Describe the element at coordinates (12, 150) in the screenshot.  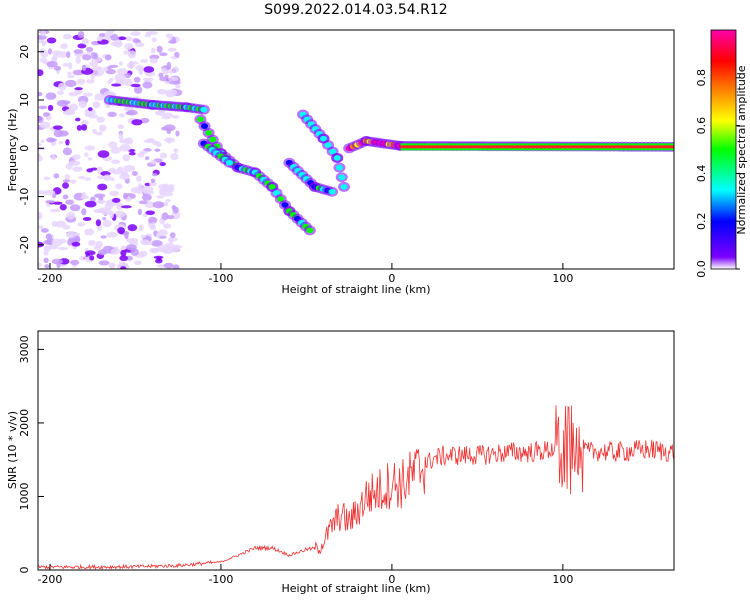
I see `spectrogram-y-label: Frequency (Hz)` at that location.